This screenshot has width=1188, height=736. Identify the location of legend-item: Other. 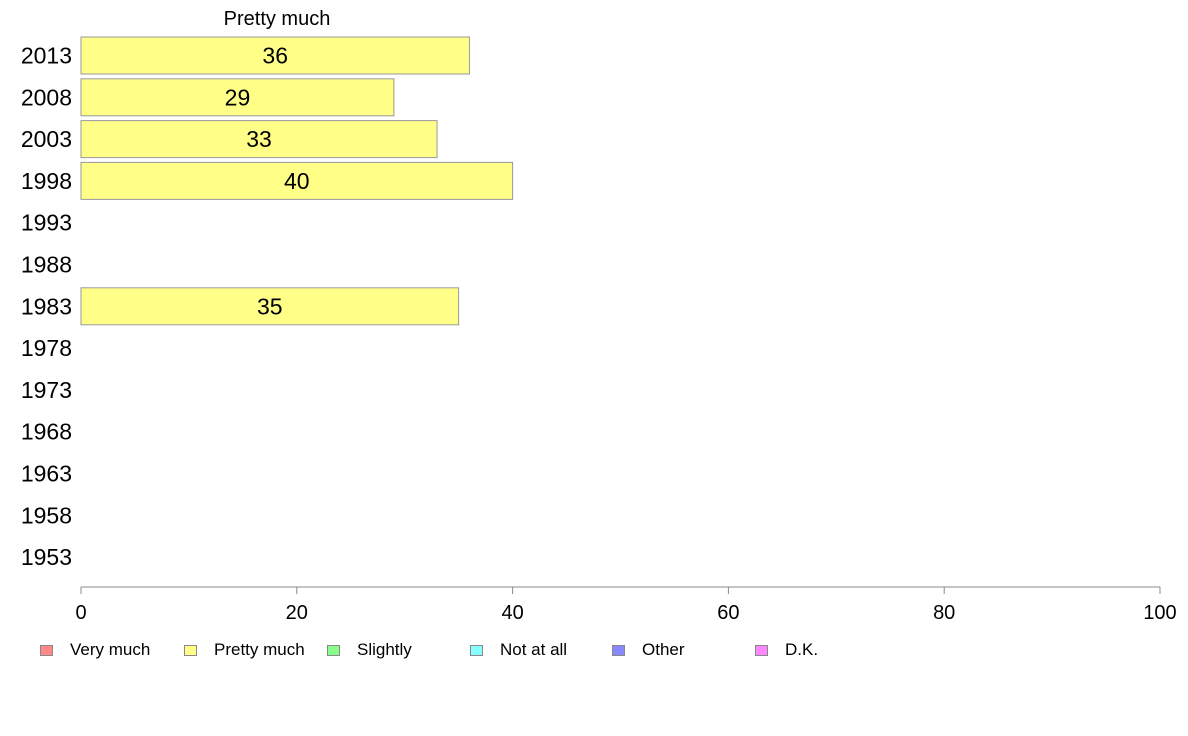
(648, 650).